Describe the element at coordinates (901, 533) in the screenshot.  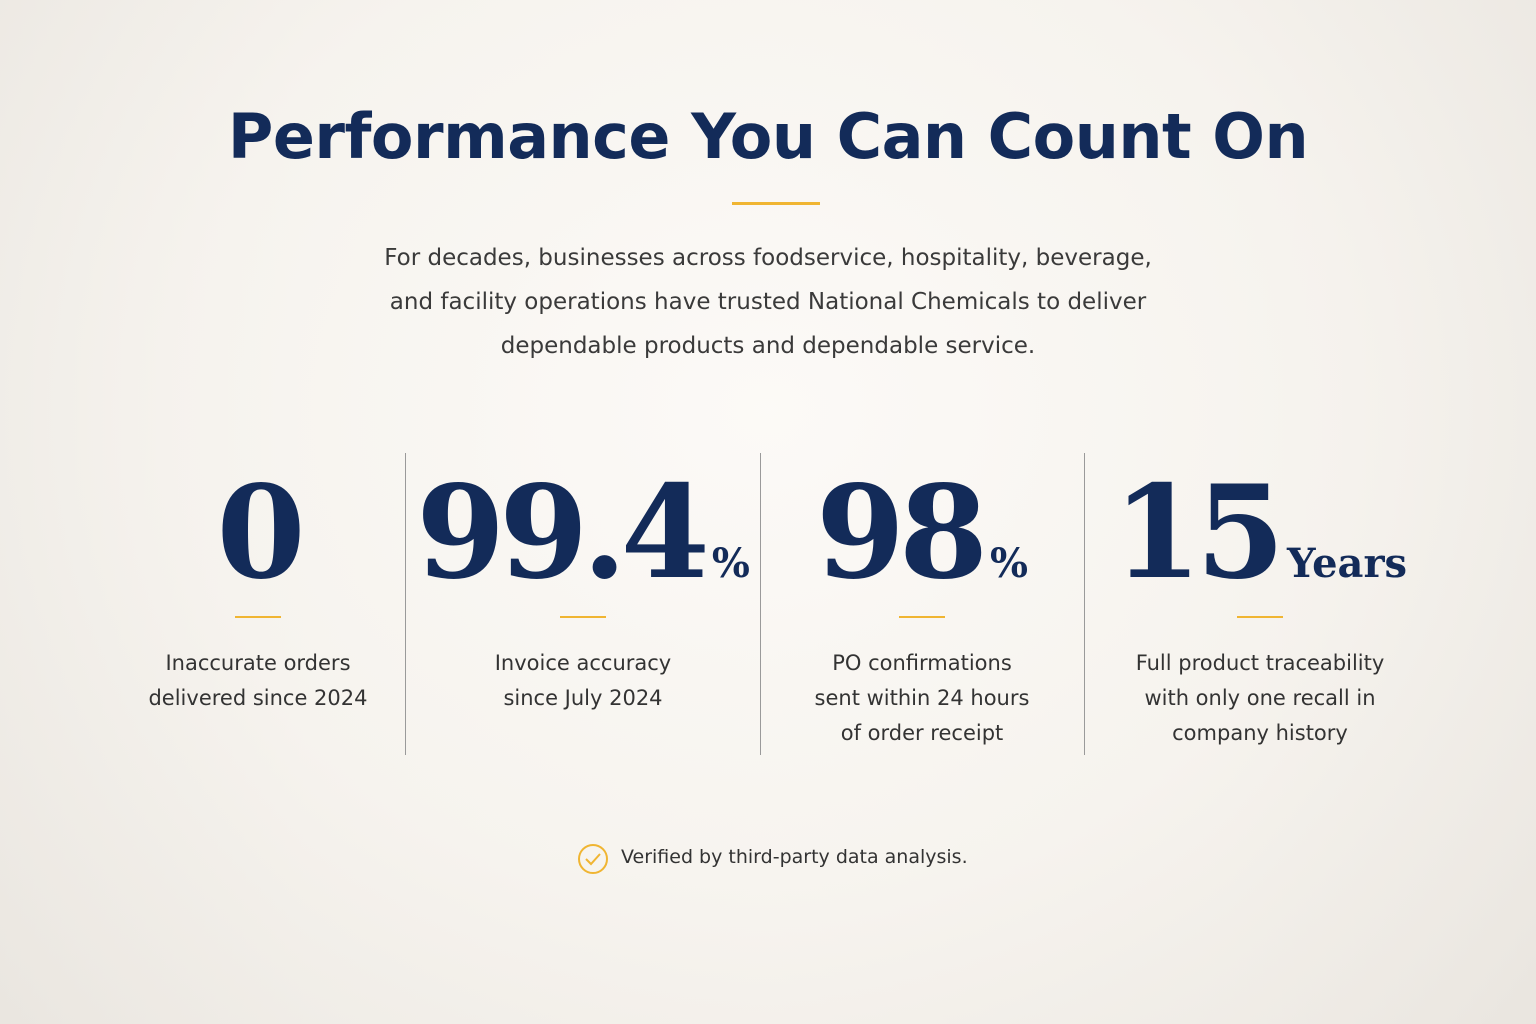
I see `stat-value: 98` at that location.